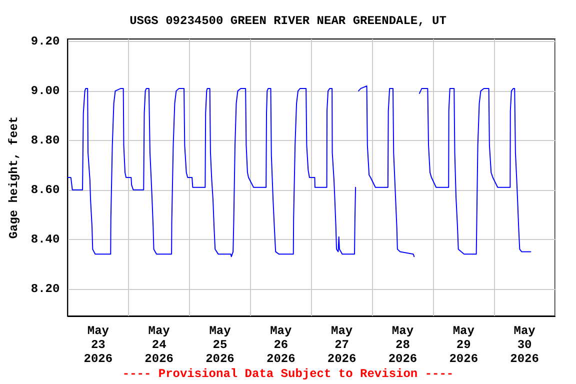 Image resolution: width=576 pixels, height=384 pixels. What do you see at coordinates (288, 374) in the screenshot?
I see `text: ---- Provisional Data Subject to Revision ----` at bounding box center [288, 374].